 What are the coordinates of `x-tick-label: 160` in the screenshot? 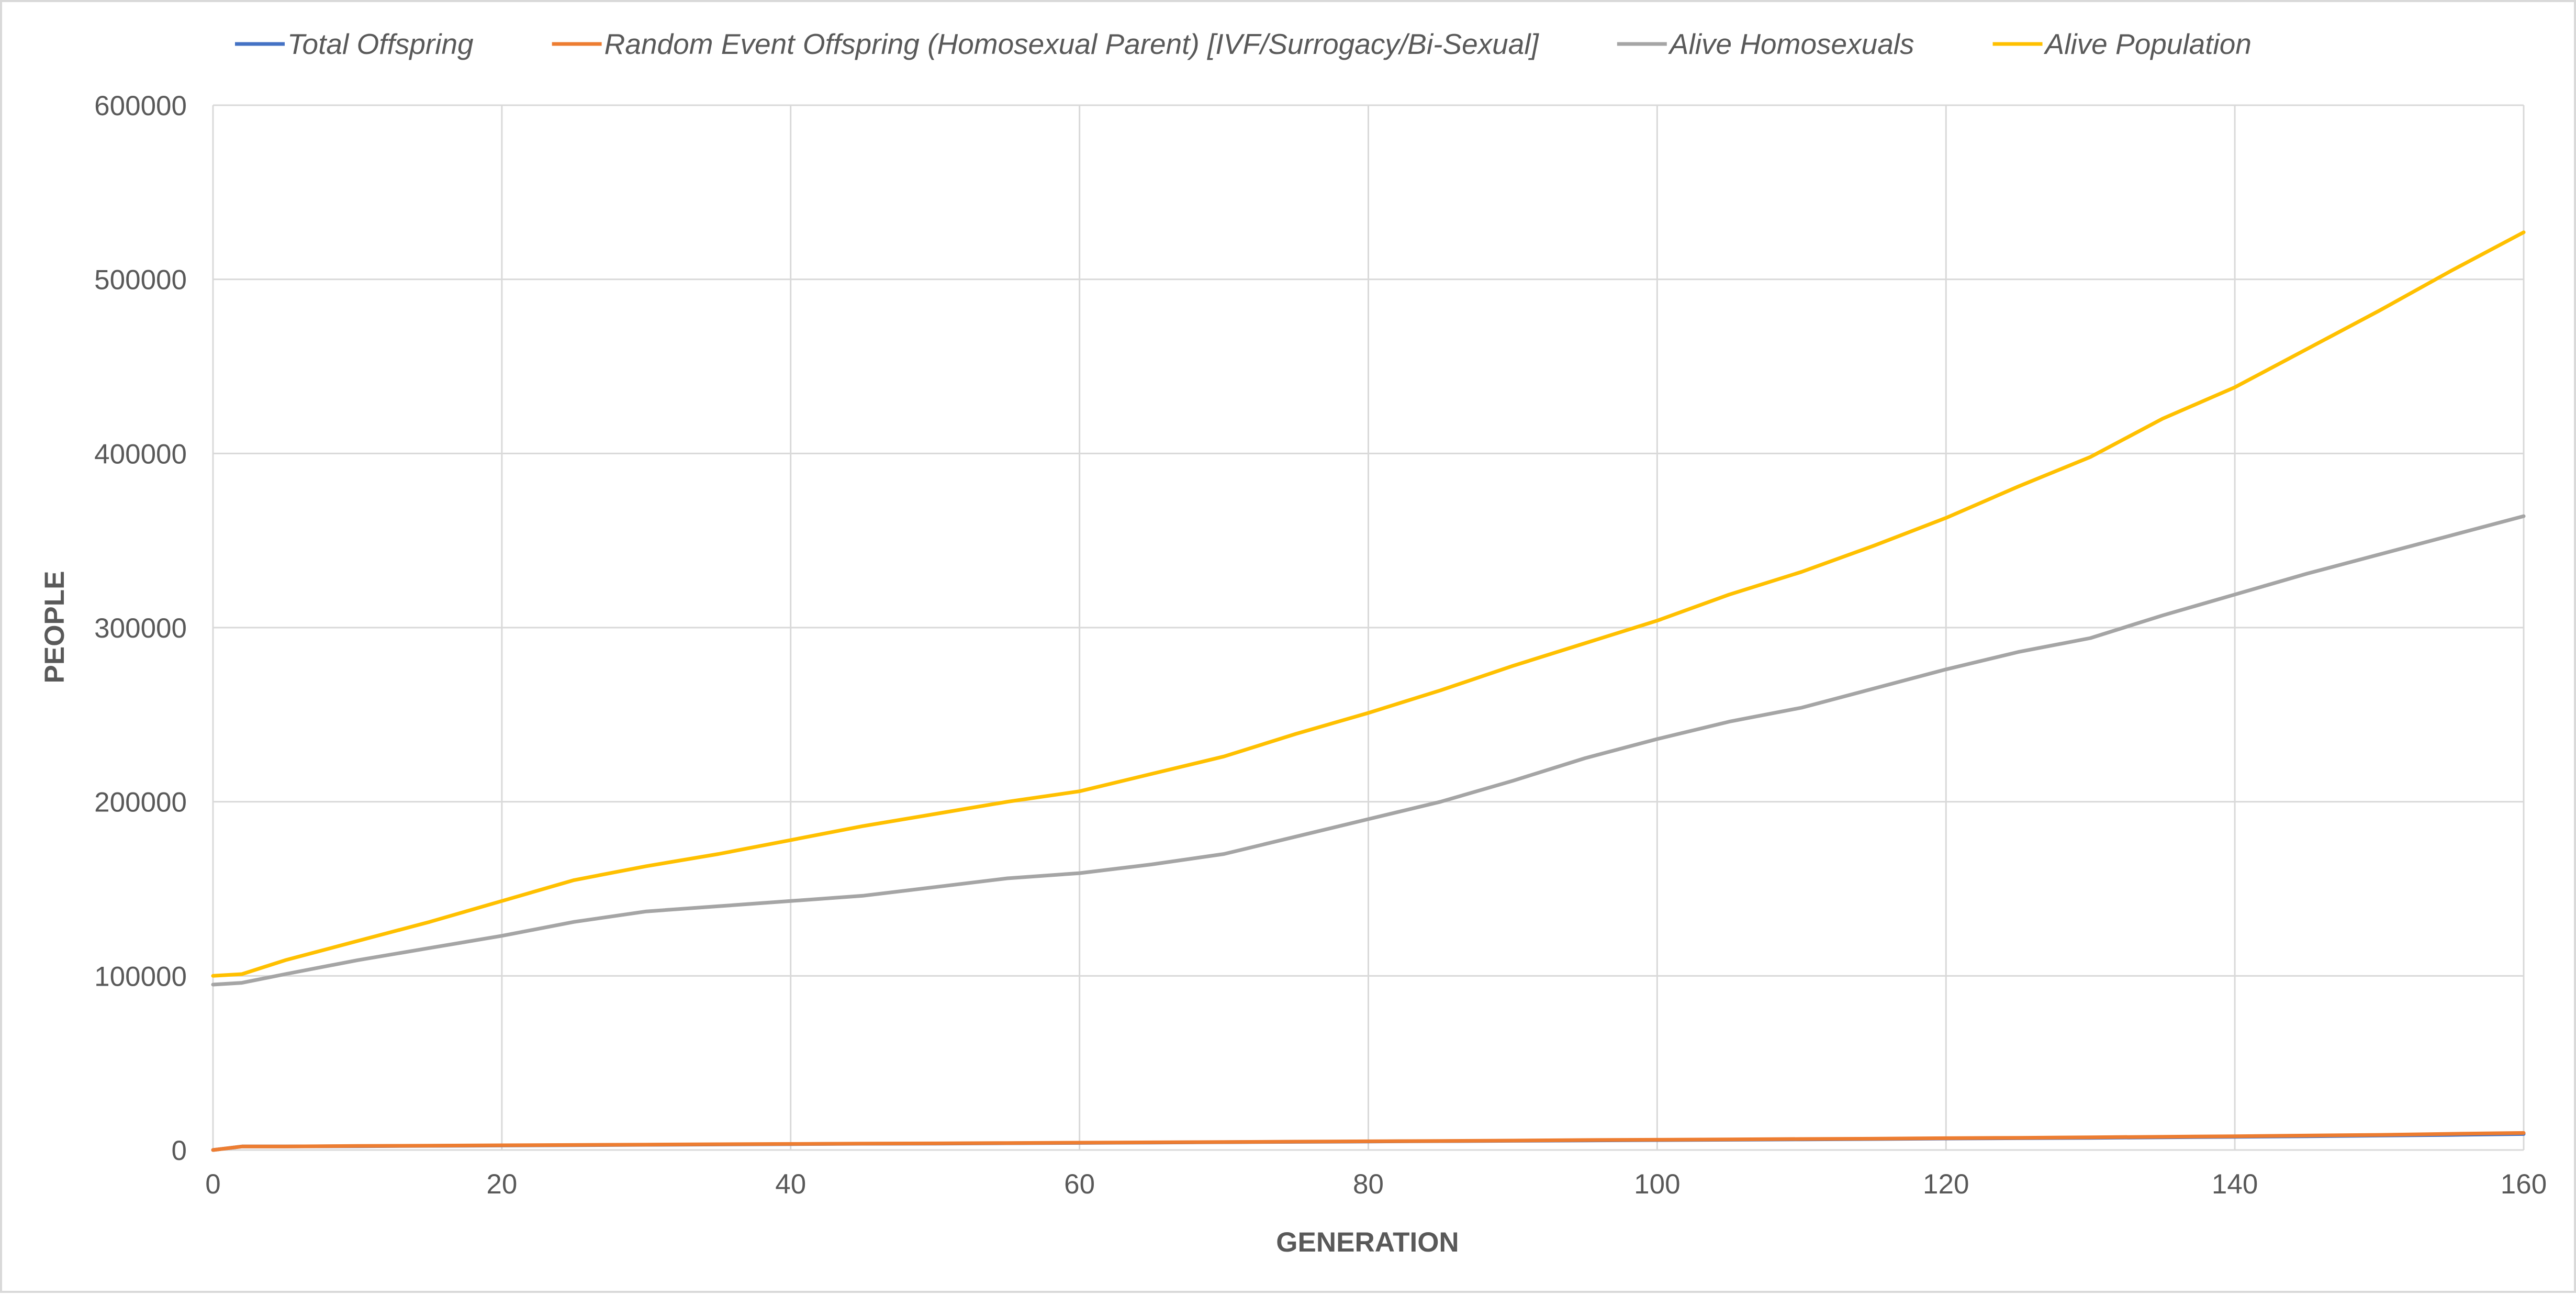 It's located at (2524, 1184).